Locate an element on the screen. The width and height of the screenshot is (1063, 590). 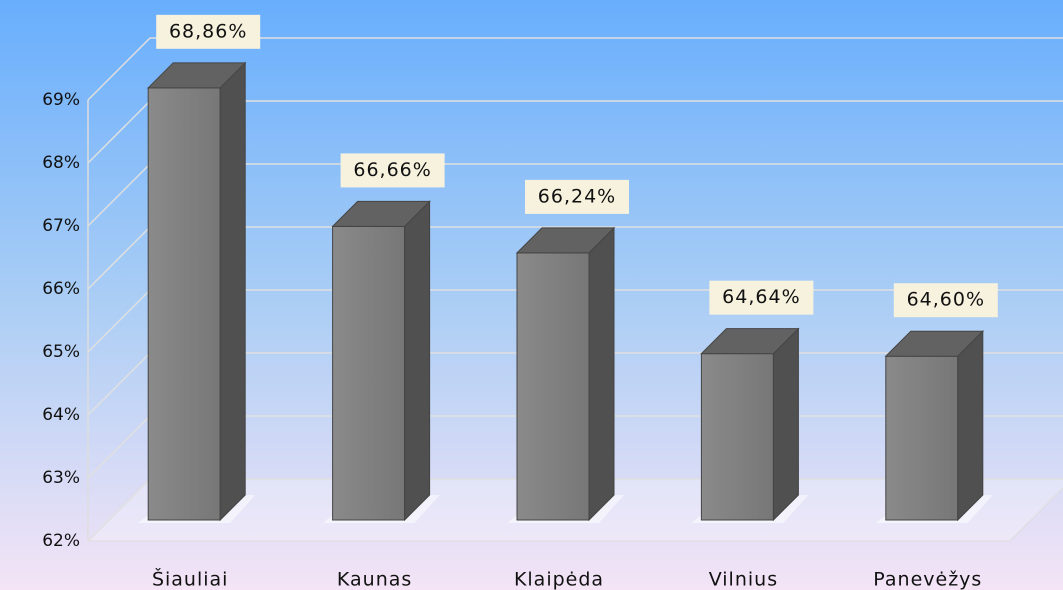
value-label: 64,60% is located at coordinates (946, 300).